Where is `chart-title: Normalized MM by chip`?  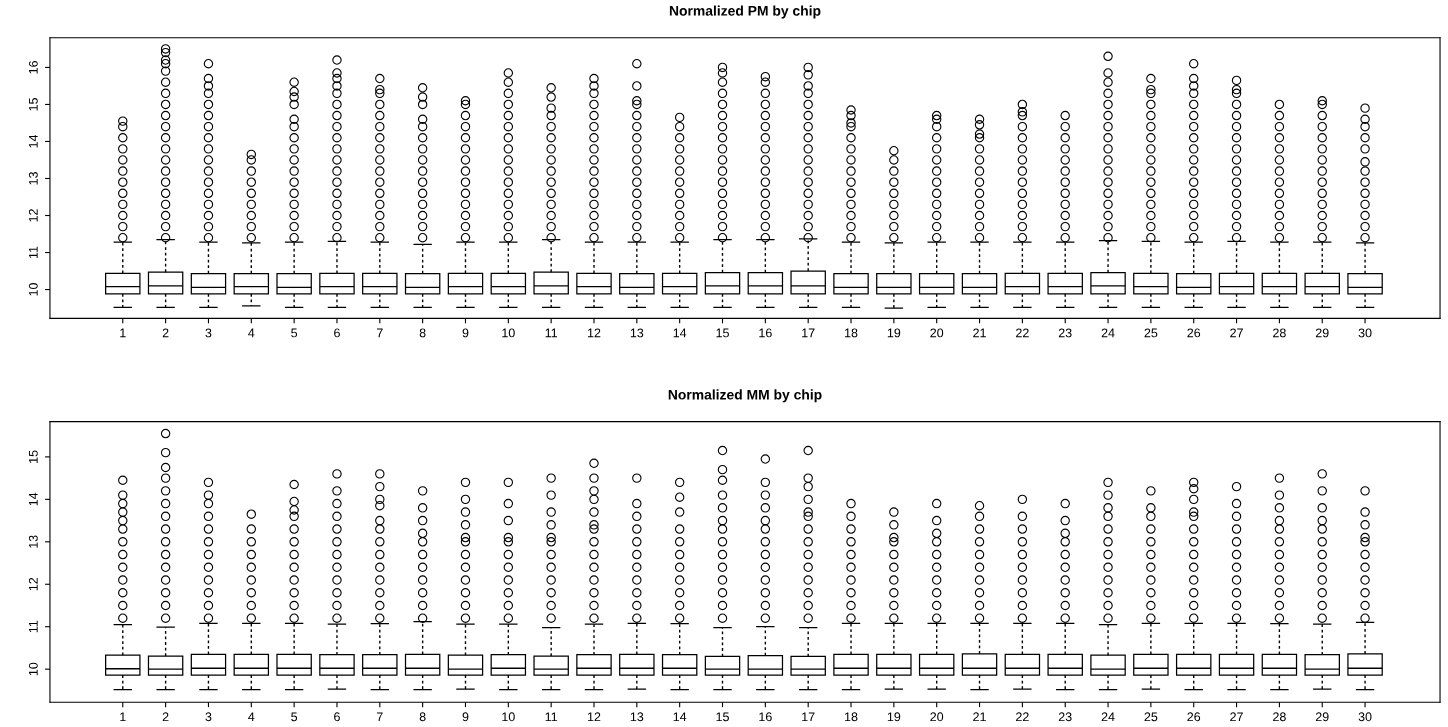
chart-title: Normalized MM by chip is located at coordinates (745, 396).